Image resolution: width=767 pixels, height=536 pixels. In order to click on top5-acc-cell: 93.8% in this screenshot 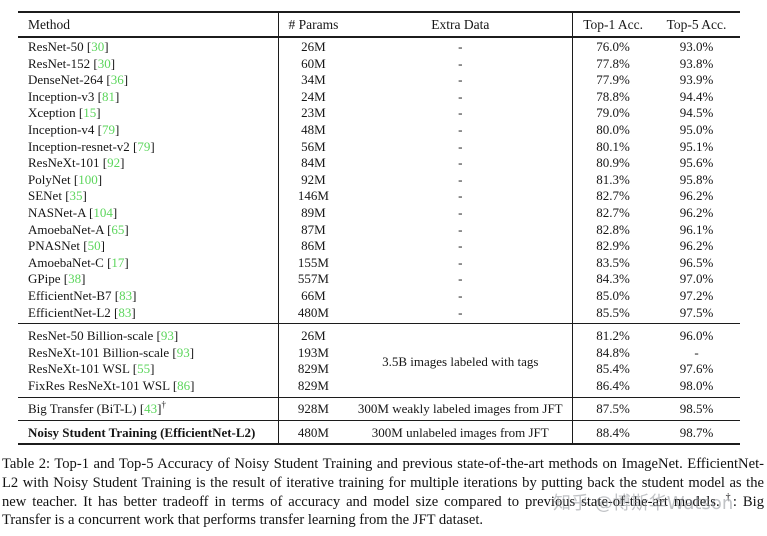, I will do `click(696, 63)`.